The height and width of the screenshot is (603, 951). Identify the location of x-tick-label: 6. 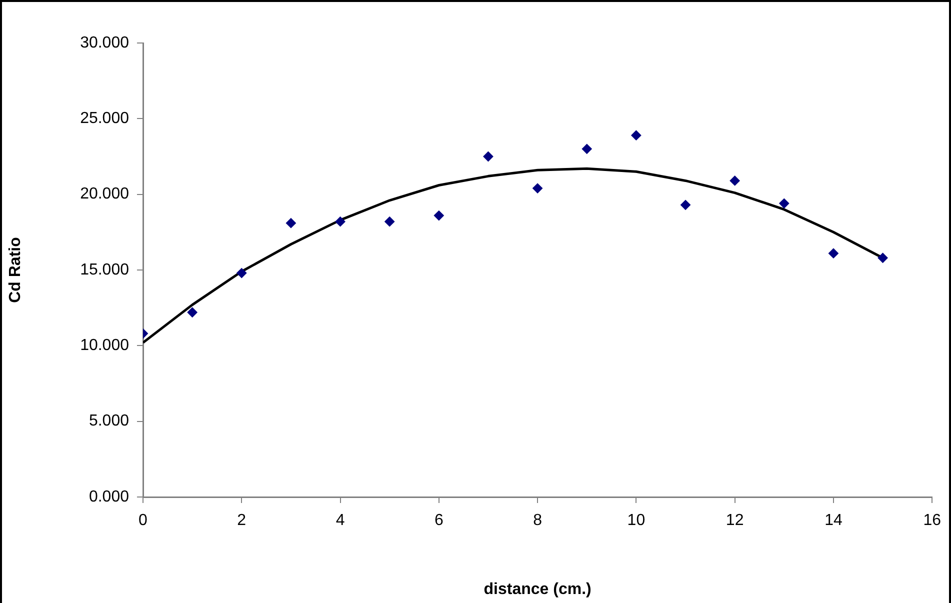
(439, 521).